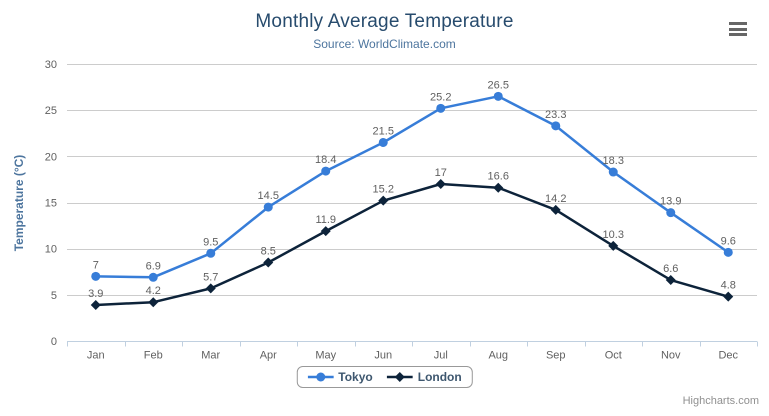 The height and width of the screenshot is (416, 769). I want to click on legend-label: Tokyo, so click(355, 377).